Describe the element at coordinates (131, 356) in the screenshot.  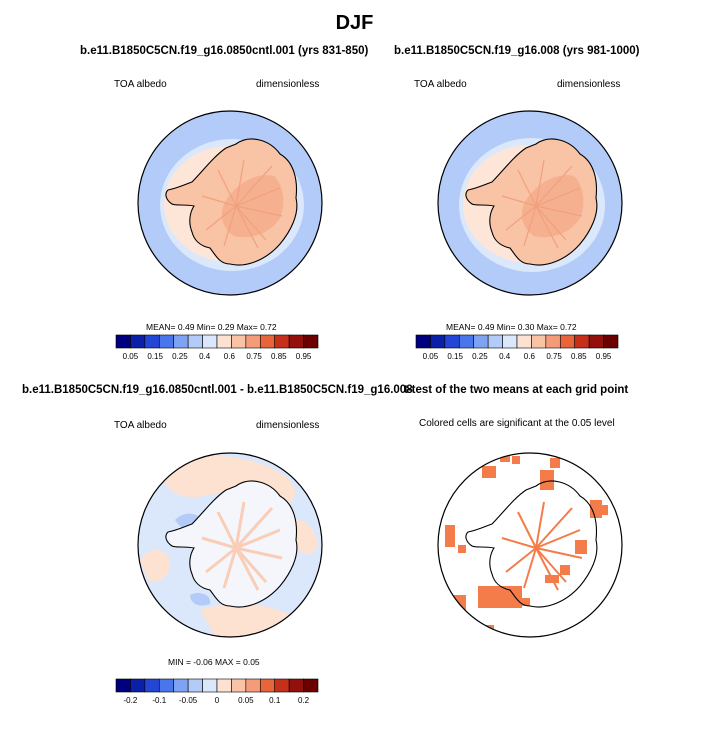
I see `panel1-colorbar-tick-label: 0.05` at that location.